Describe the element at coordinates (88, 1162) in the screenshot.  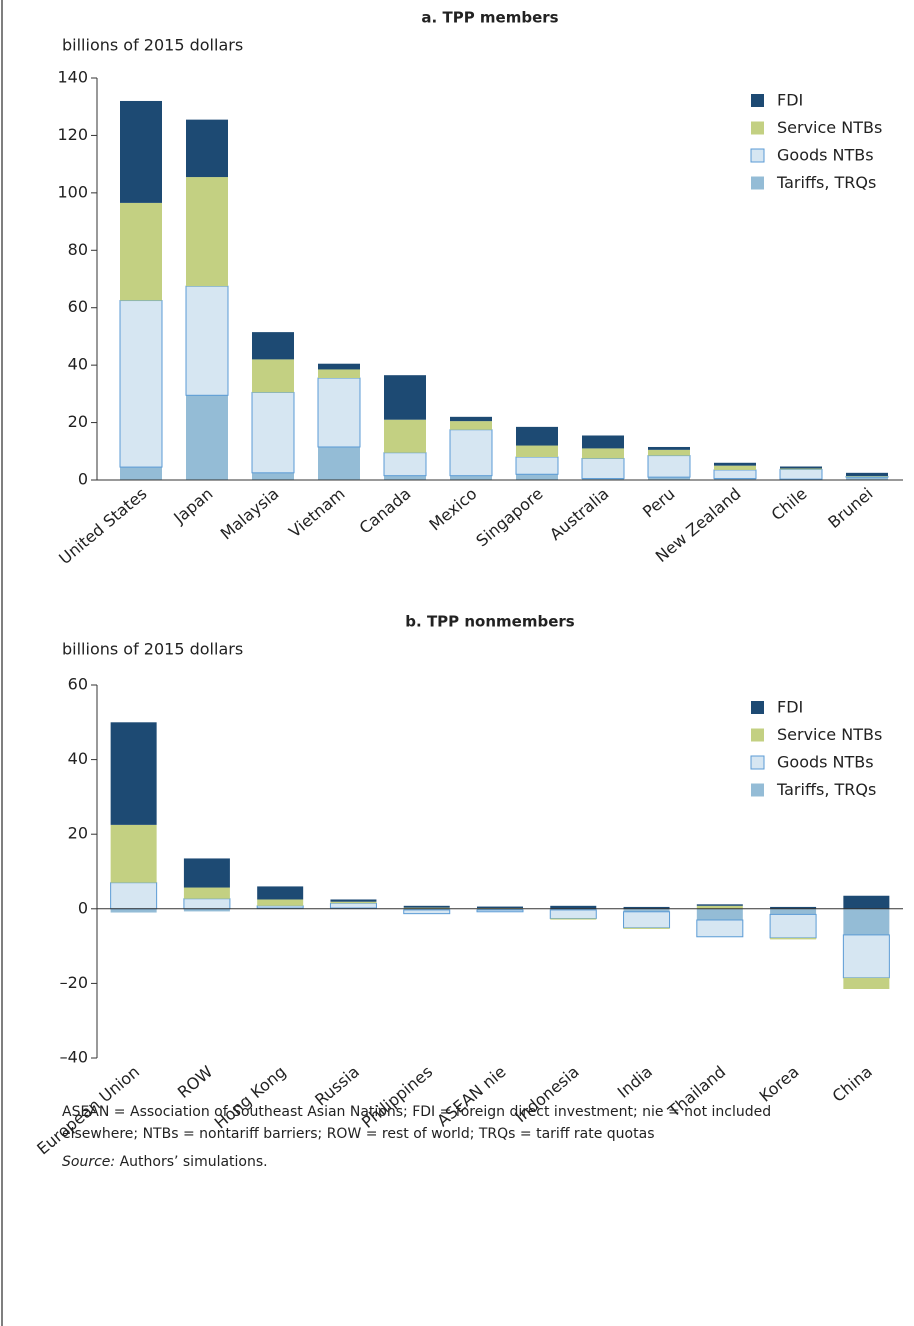
I see `source-label: Source:` at that location.